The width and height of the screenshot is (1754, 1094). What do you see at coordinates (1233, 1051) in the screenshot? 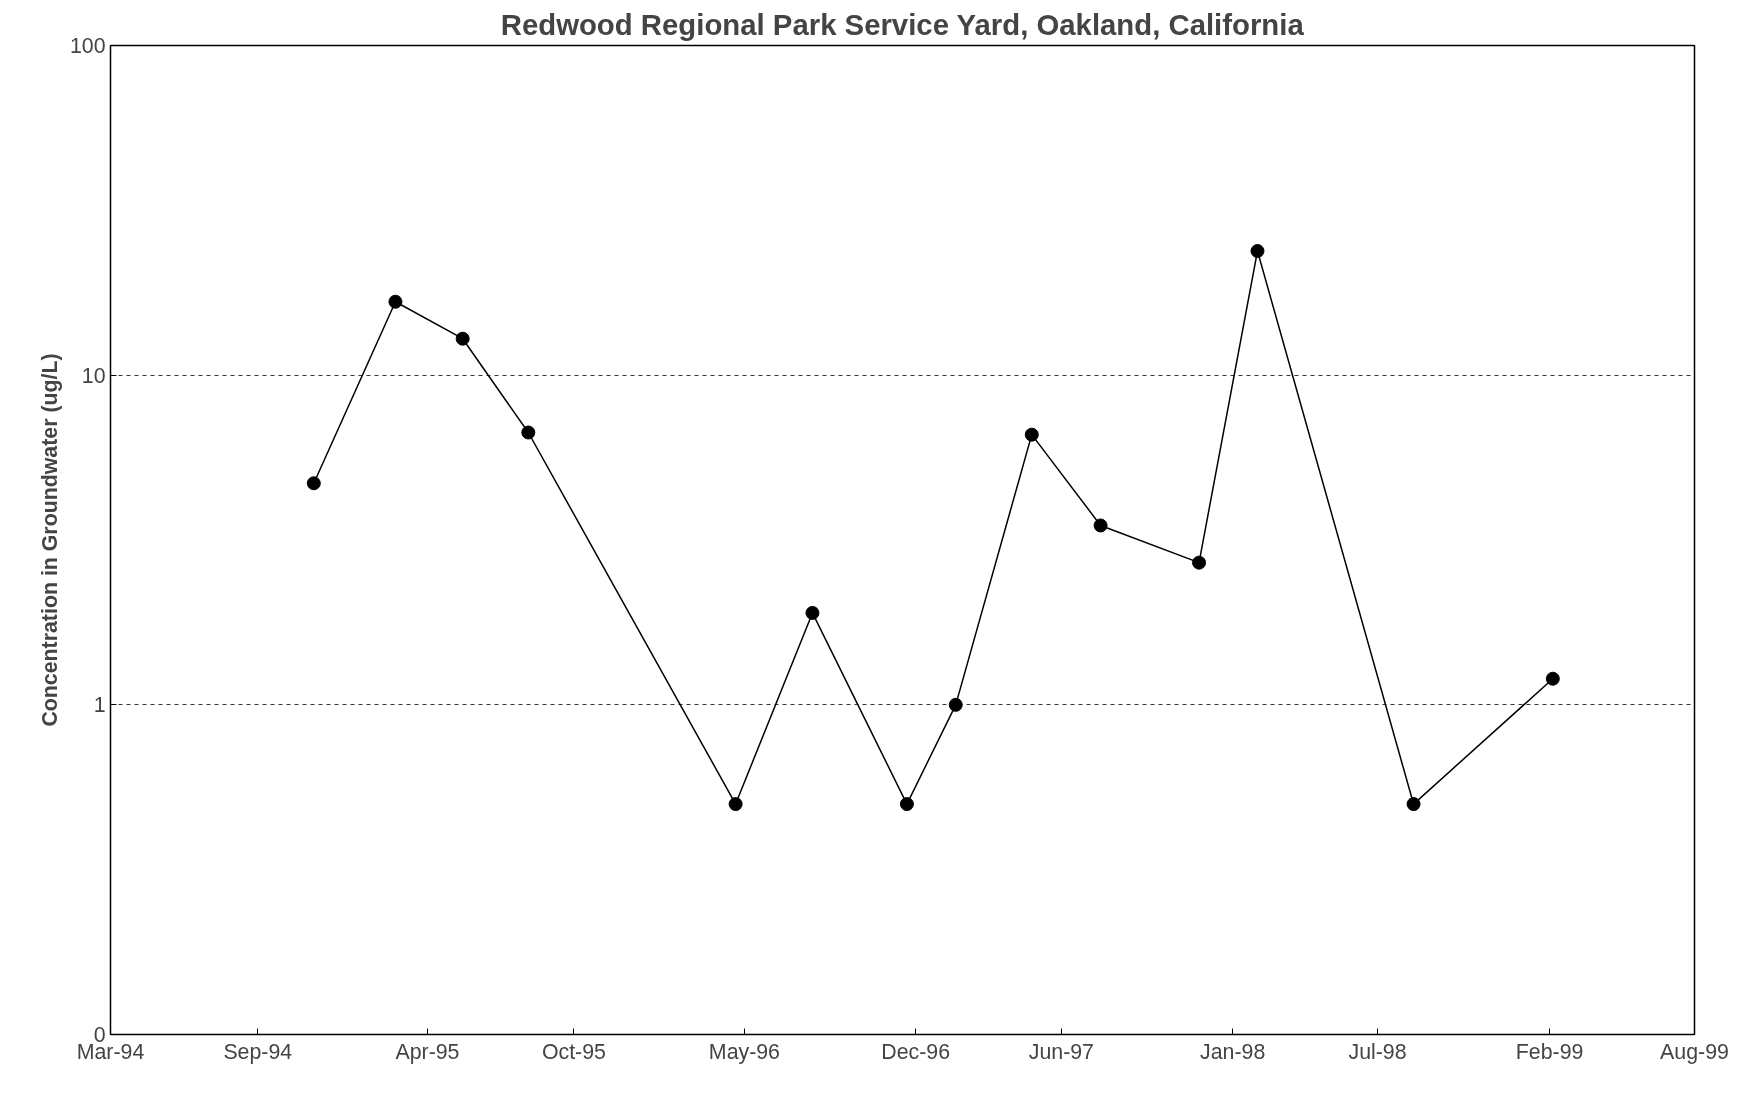
I see `x-tick-label: Jan-98` at bounding box center [1233, 1051].